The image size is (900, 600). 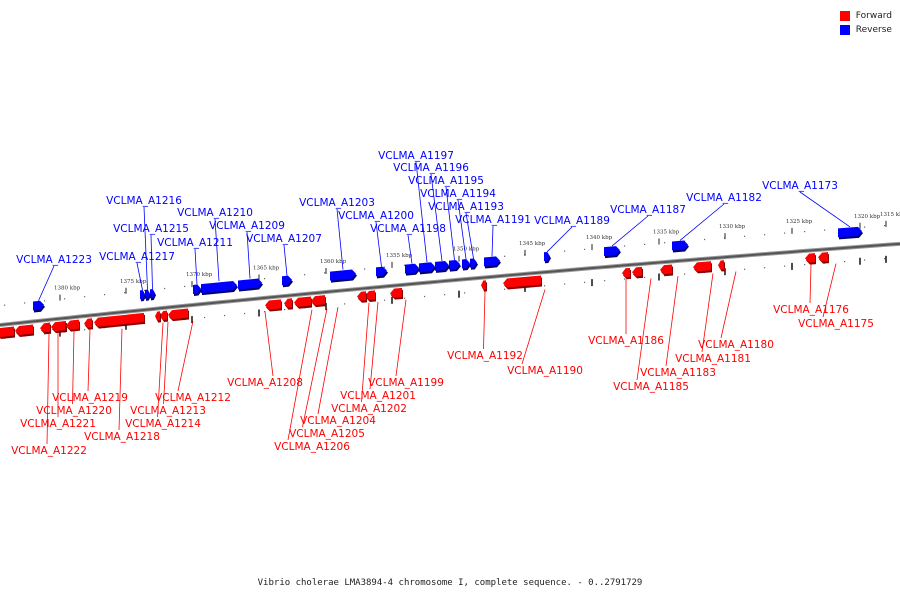 What do you see at coordinates (219, 288) in the screenshot?
I see `gene-vclma_a1210` at bounding box center [219, 288].